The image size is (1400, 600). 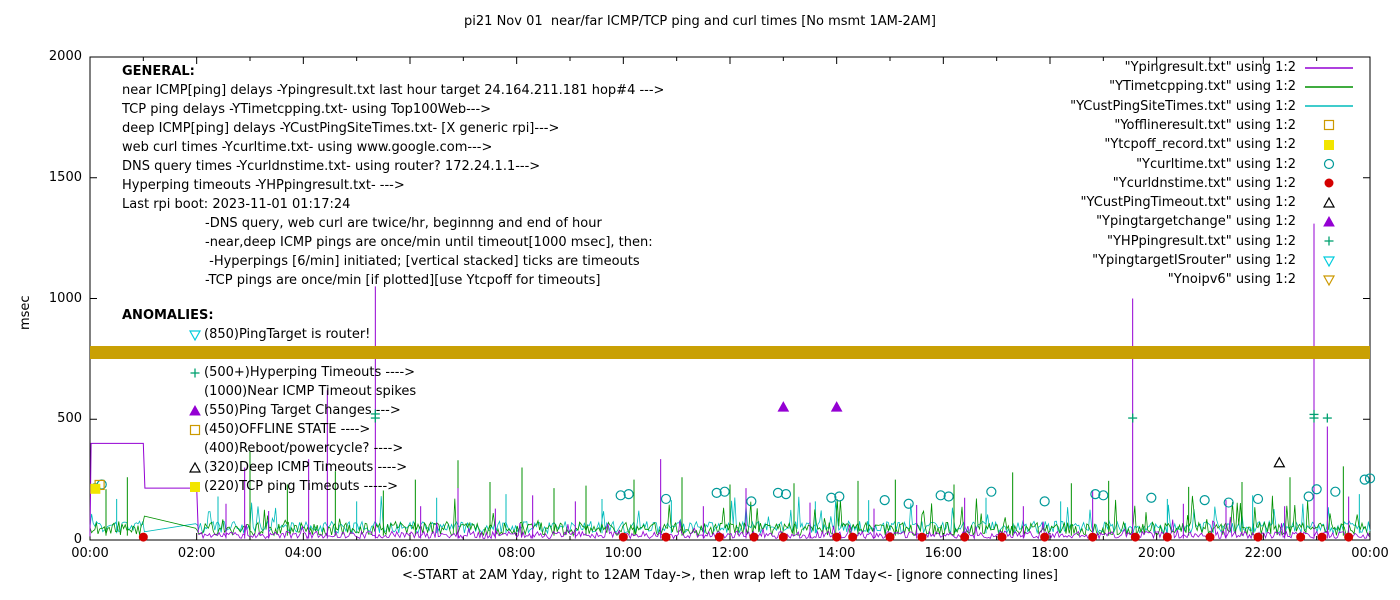 I want to click on triangle-down-open-marker, so click(x=1329, y=281).